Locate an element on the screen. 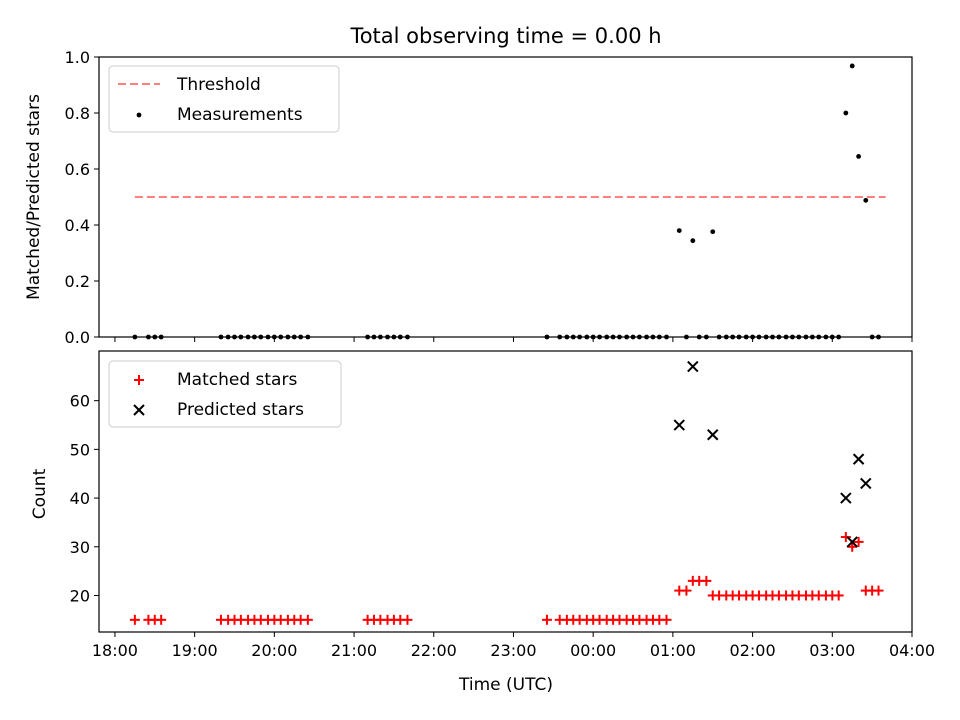 The image size is (960, 720). legend-threshold-label: Threshold is located at coordinates (218, 85).